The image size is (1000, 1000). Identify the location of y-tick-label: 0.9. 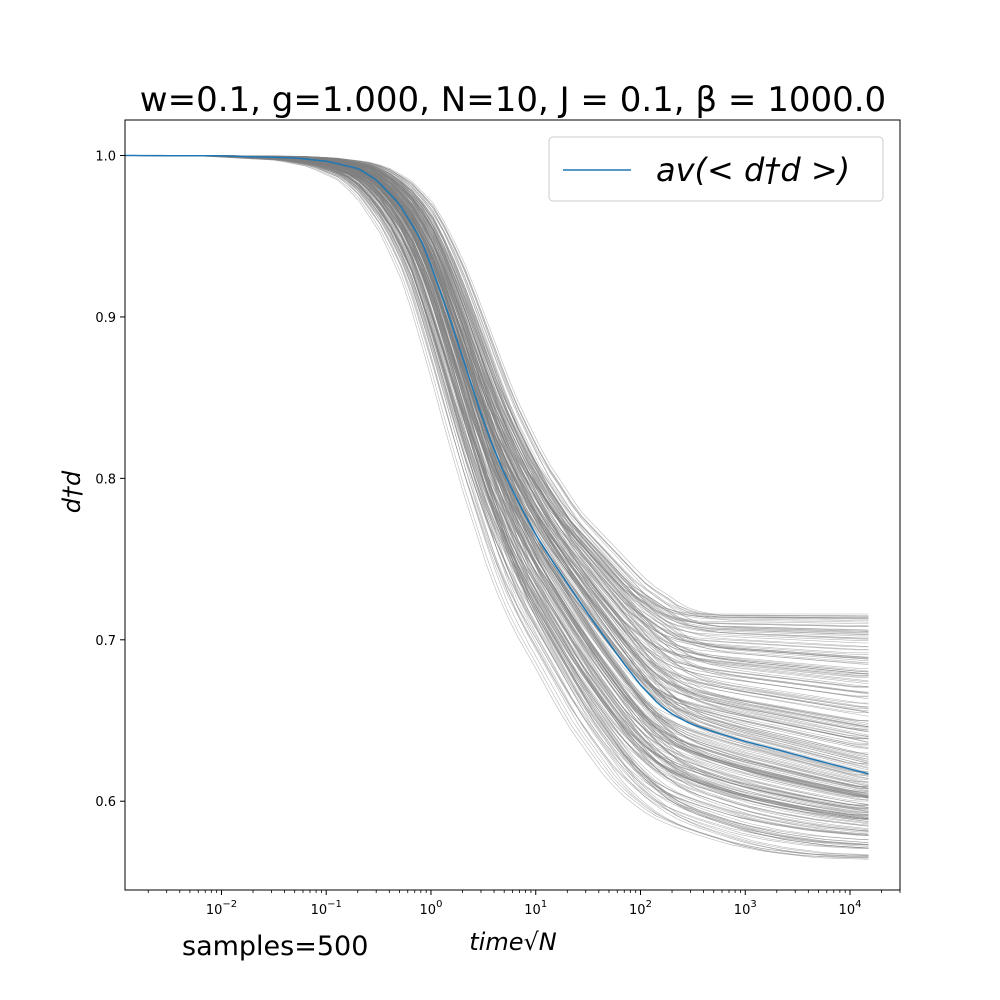
(105, 318).